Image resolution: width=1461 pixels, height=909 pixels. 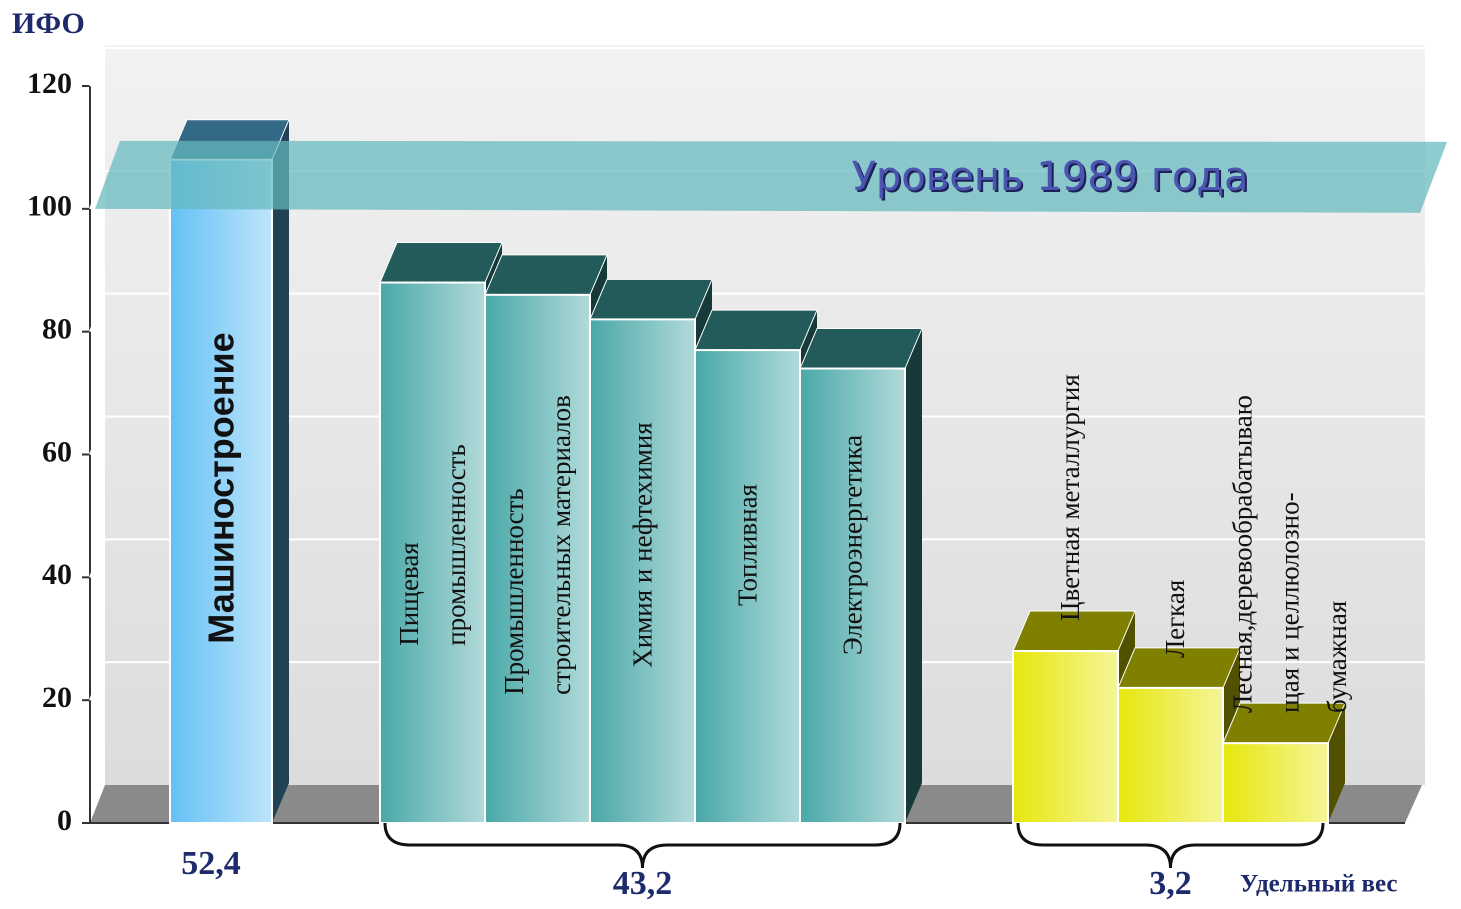 I want to click on bar-label: Промышленность строительных материалов, so click(x=537, y=545).